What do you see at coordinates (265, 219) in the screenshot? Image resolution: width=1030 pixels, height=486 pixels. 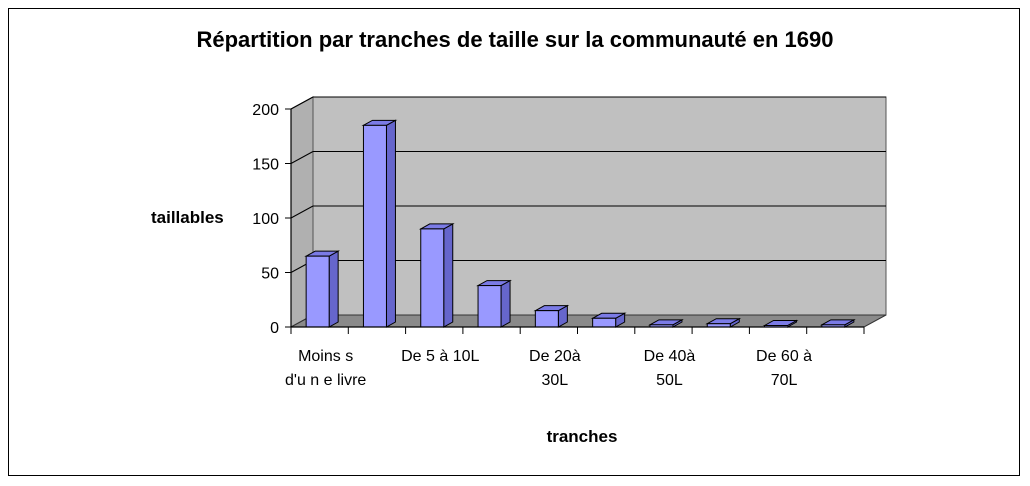 I see `y-tick-label: 100` at bounding box center [265, 219].